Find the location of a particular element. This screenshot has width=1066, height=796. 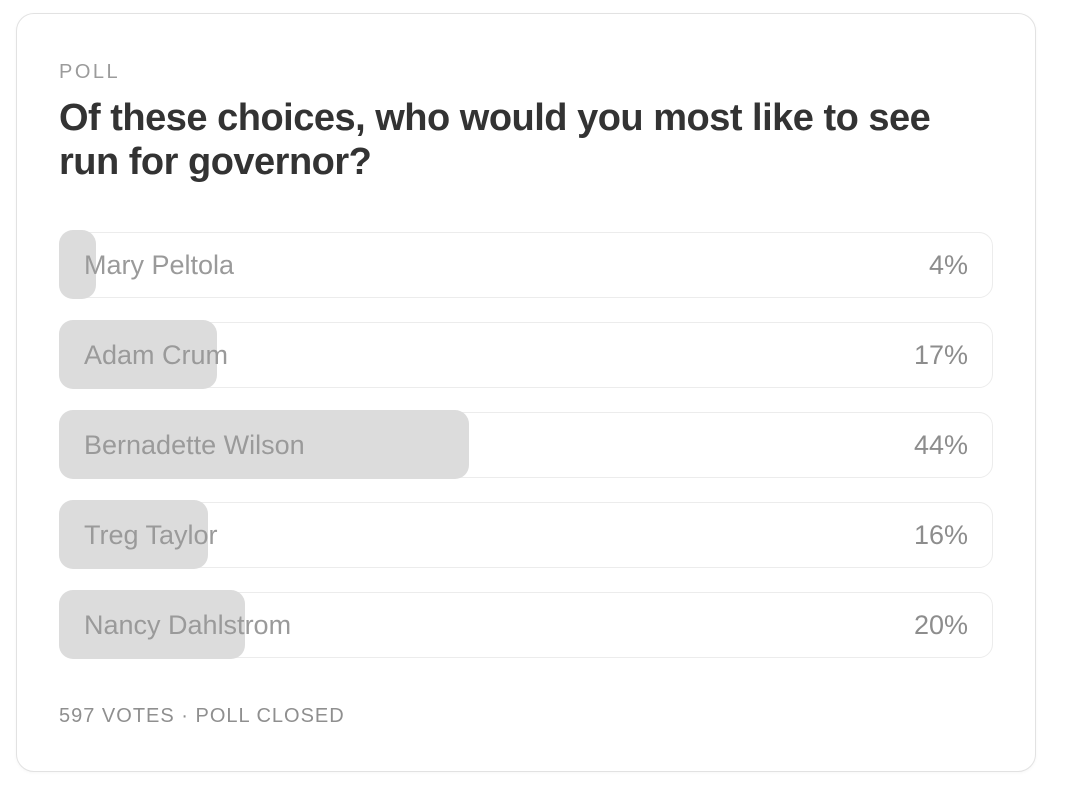

option-label: Treg Taylor is located at coordinates (151, 534).